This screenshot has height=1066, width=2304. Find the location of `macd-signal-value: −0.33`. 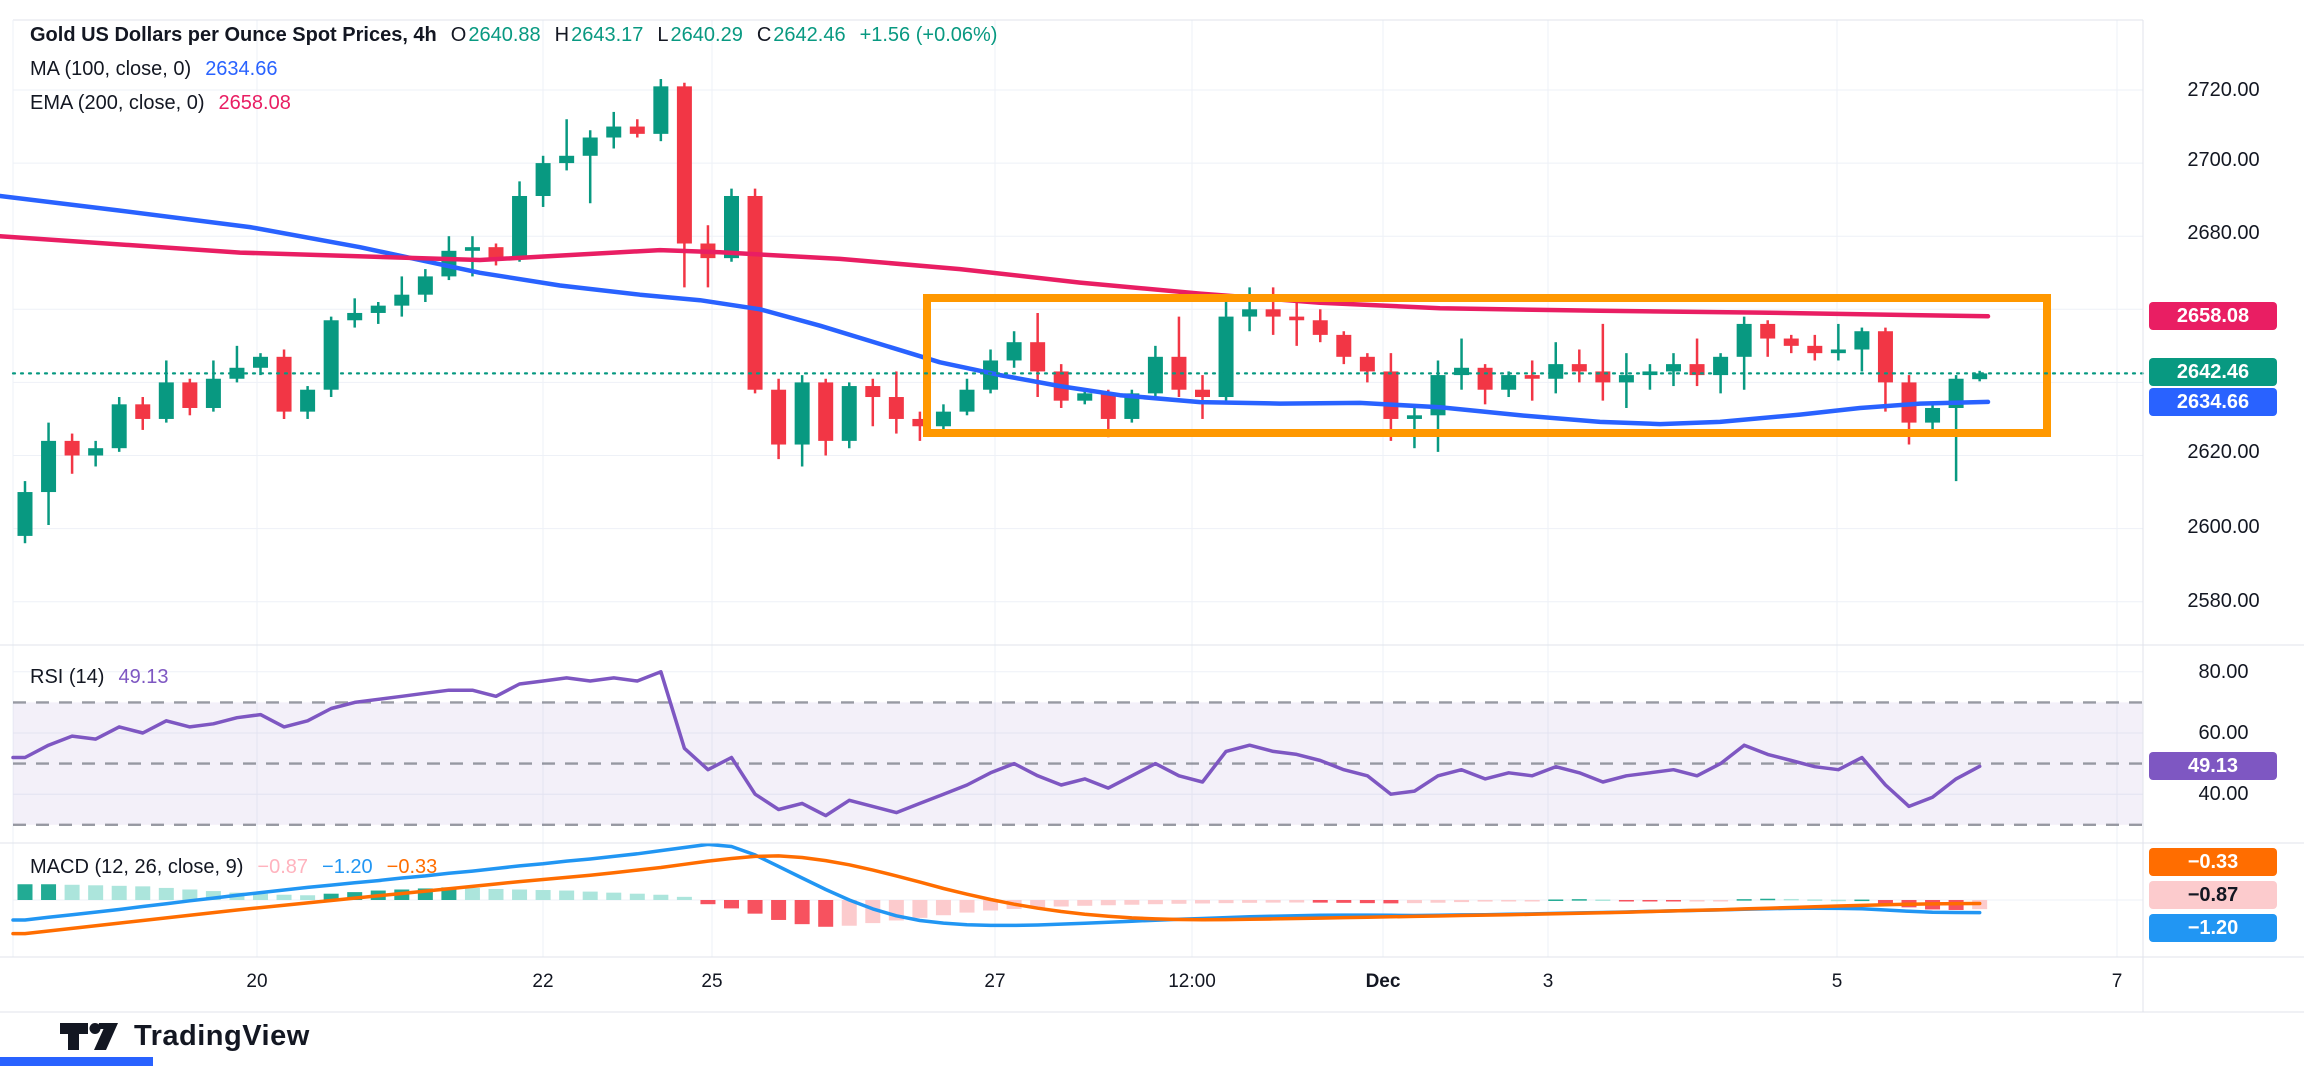

macd-signal-value: −0.33 is located at coordinates (412, 867).